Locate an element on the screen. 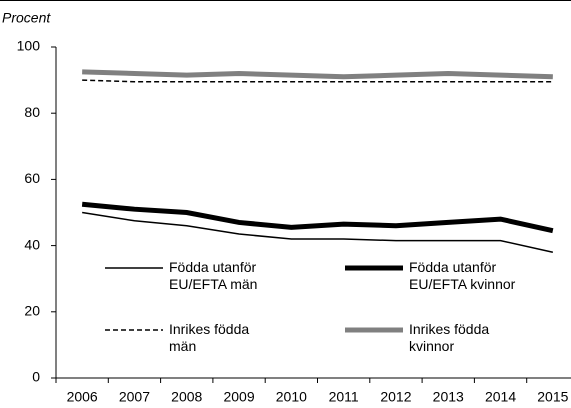 The image size is (571, 408). y-axis-label: Procent is located at coordinates (26, 18).